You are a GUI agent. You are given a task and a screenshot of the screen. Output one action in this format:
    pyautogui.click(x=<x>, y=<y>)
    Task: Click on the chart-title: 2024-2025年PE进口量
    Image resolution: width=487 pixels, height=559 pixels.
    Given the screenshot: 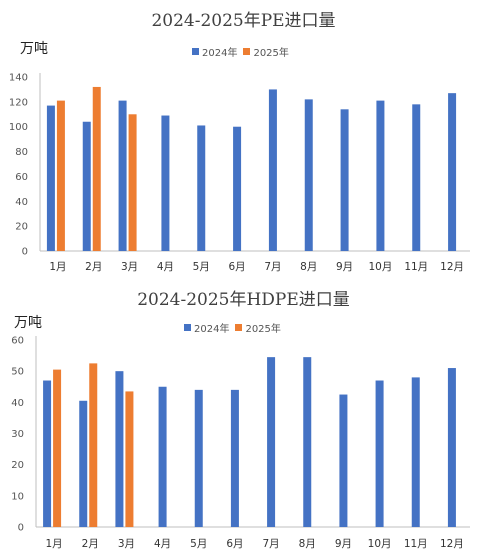 What is the action you would take?
    pyautogui.click(x=243, y=21)
    